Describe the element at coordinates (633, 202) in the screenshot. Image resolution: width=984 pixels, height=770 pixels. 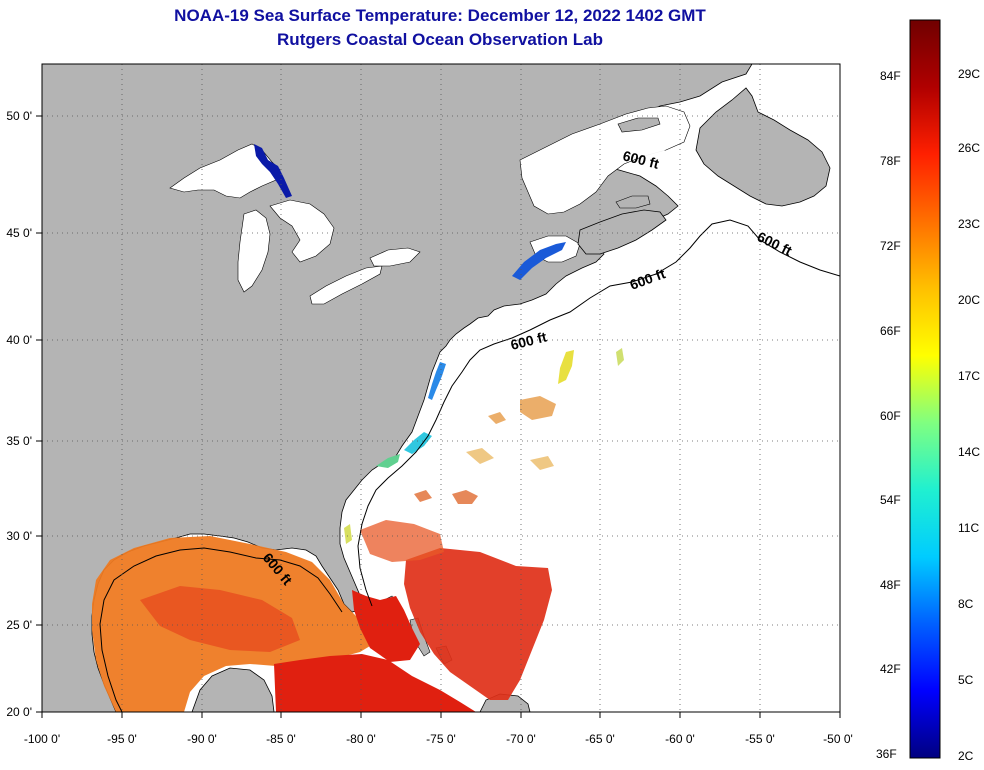
I see `land-pei` at that location.